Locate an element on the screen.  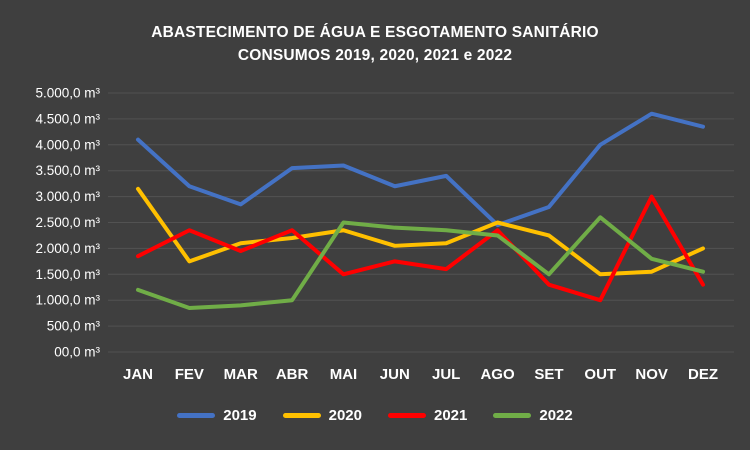
legend-label: 2021 is located at coordinates (451, 415).